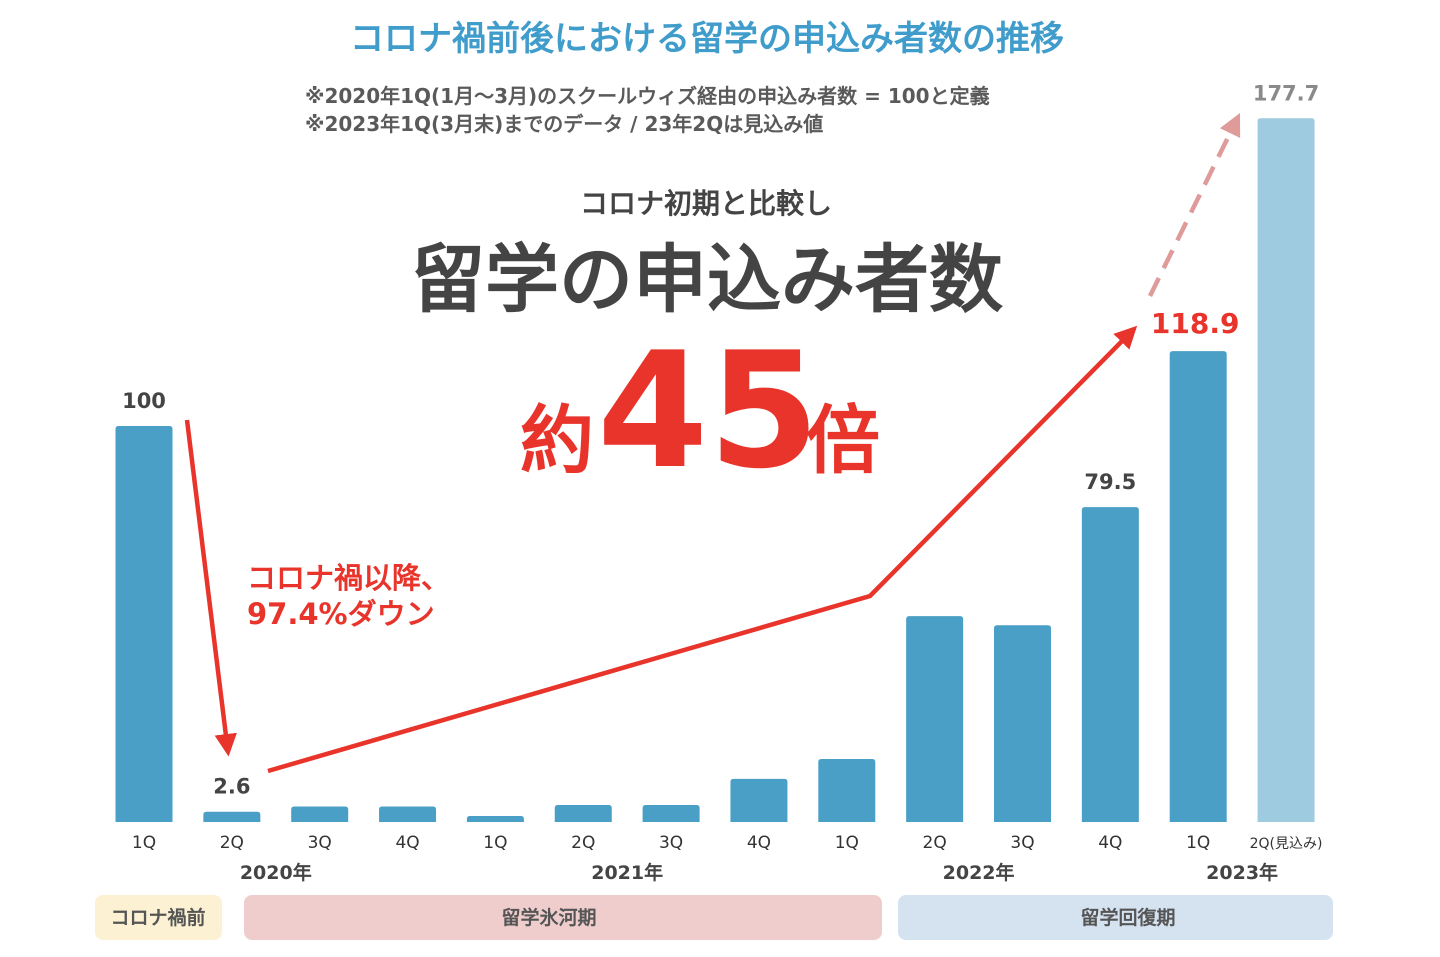 The image size is (1440, 957). I want to click on data-label: 100, so click(144, 401).